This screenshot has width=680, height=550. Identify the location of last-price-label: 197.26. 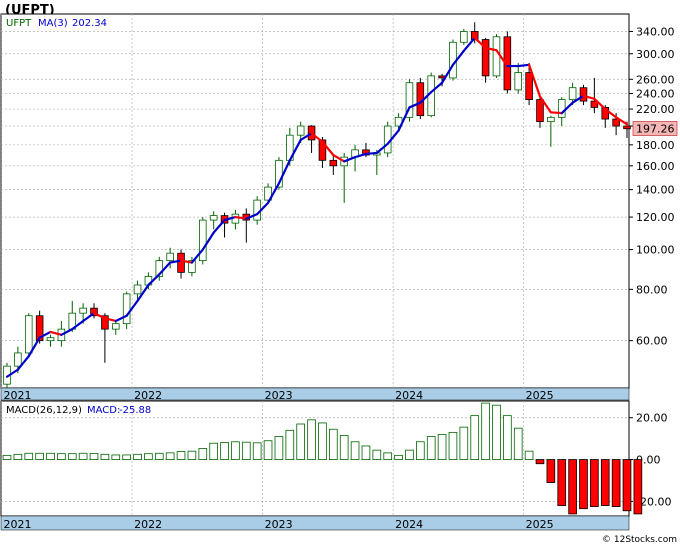
(655, 129).